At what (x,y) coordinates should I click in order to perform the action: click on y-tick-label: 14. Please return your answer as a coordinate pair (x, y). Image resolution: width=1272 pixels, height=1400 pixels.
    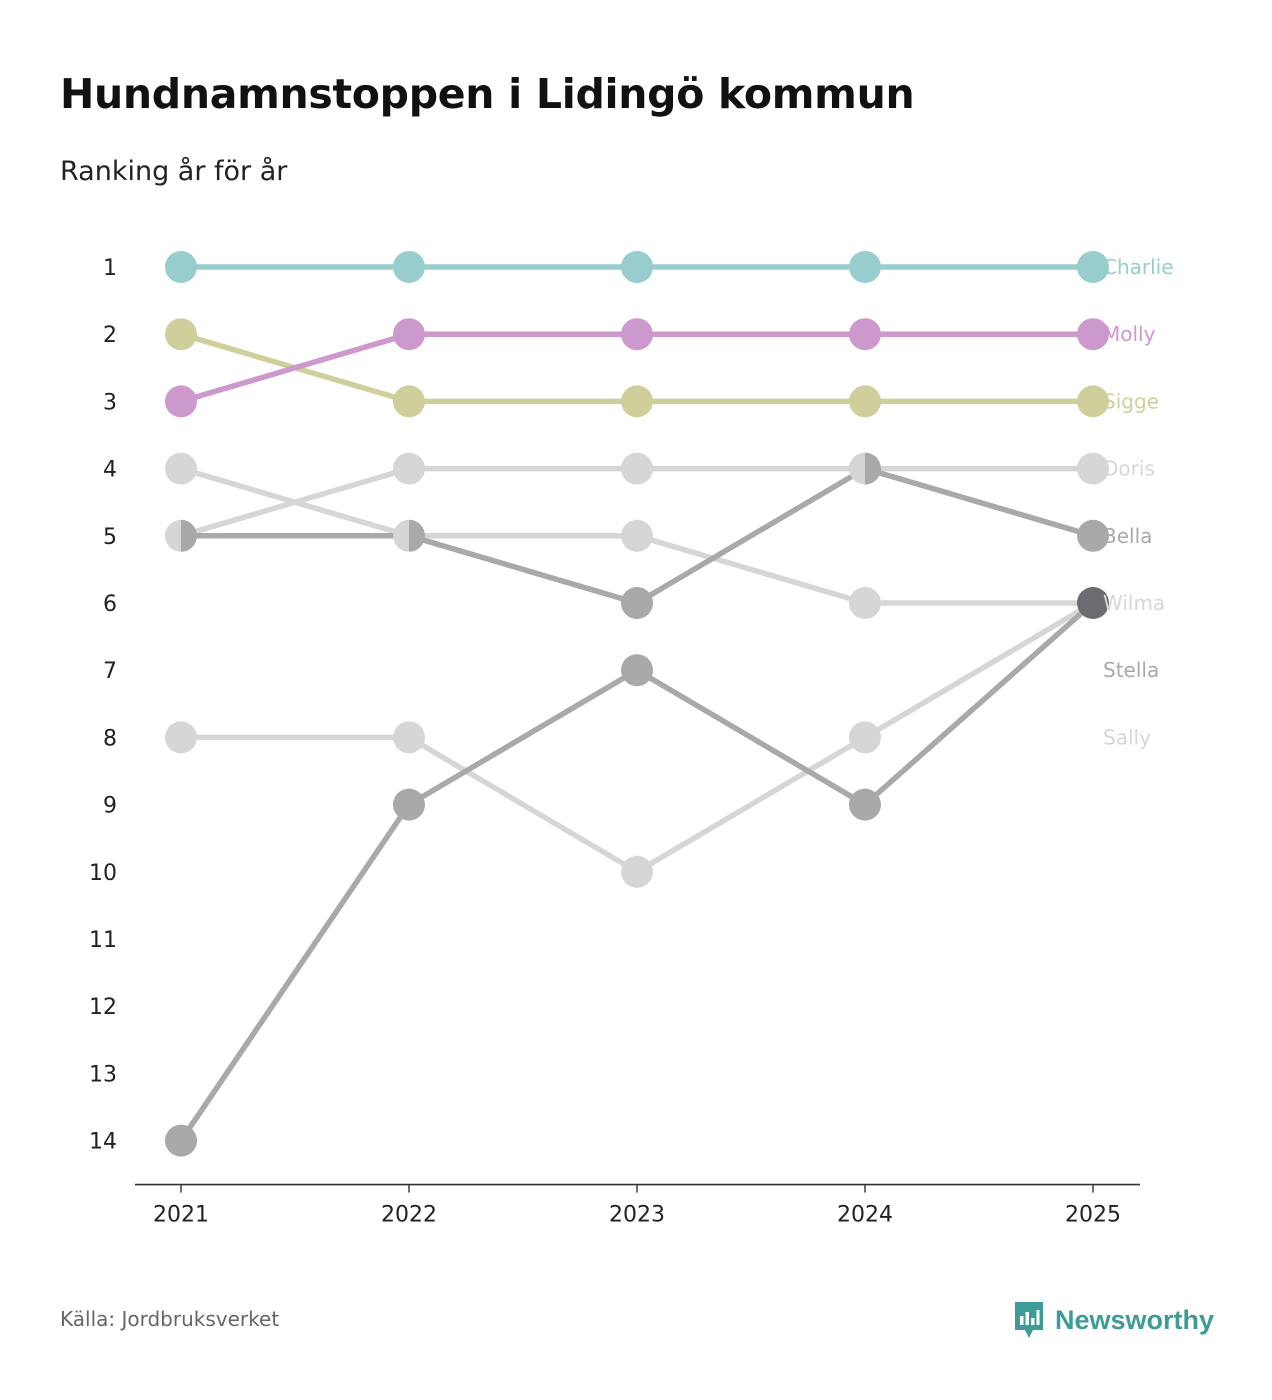
    Looking at the image, I should click on (103, 1142).